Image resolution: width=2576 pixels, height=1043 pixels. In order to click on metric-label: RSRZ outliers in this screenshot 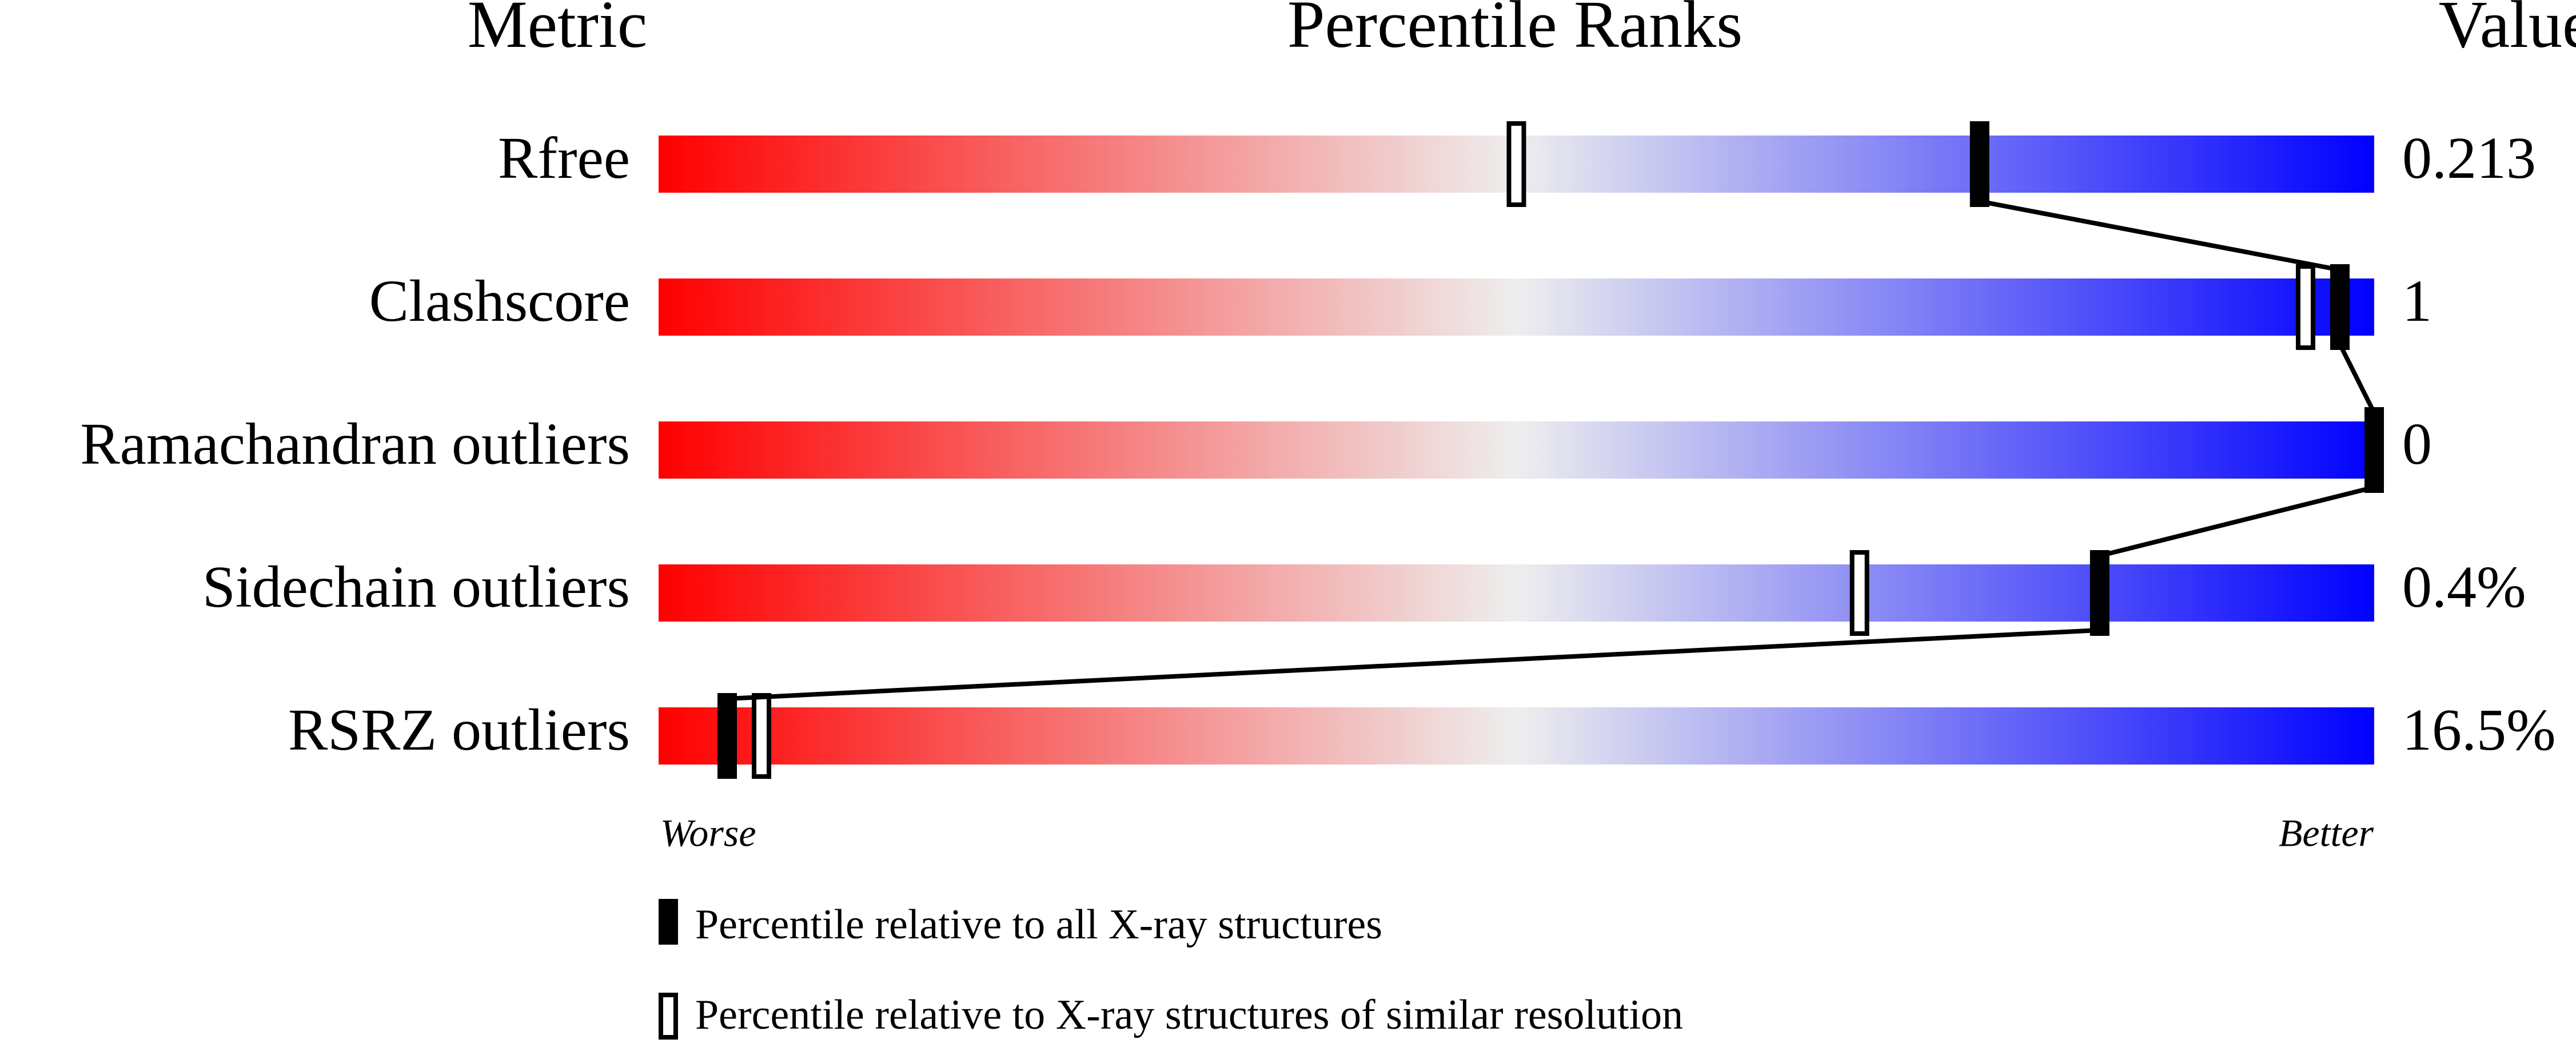, I will do `click(459, 730)`.